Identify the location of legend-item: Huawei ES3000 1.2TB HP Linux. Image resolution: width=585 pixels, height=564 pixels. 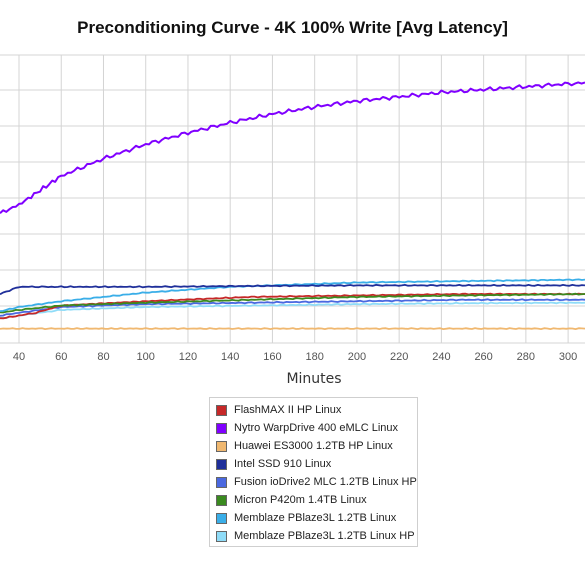
(316, 446).